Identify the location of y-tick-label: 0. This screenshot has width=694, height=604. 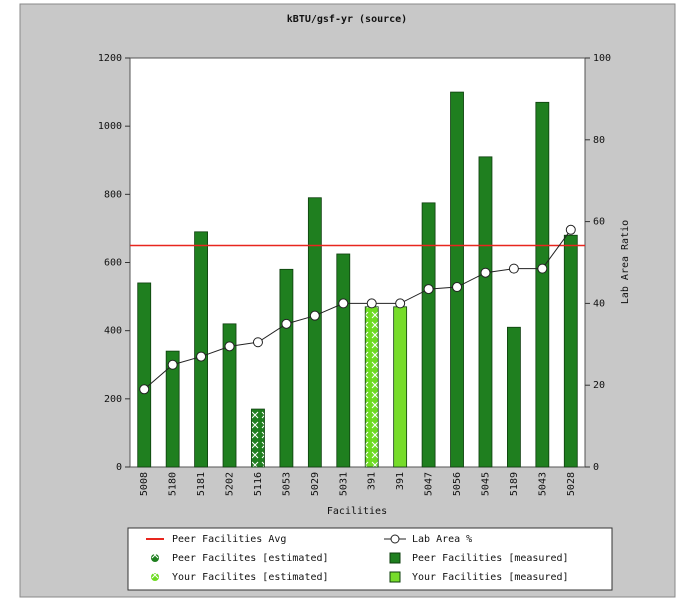
(119, 467).